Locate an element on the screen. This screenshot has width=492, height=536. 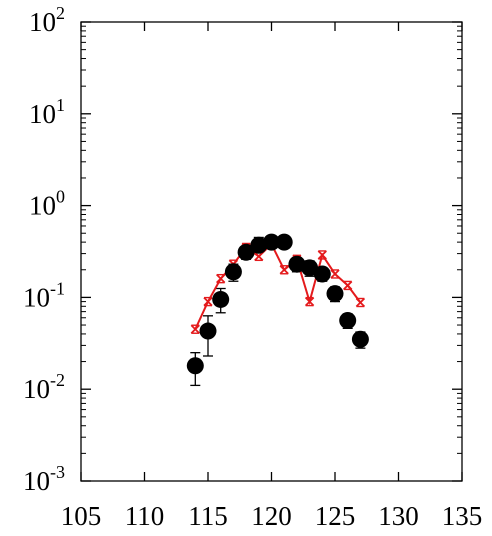
black-series is located at coordinates (277, 304).